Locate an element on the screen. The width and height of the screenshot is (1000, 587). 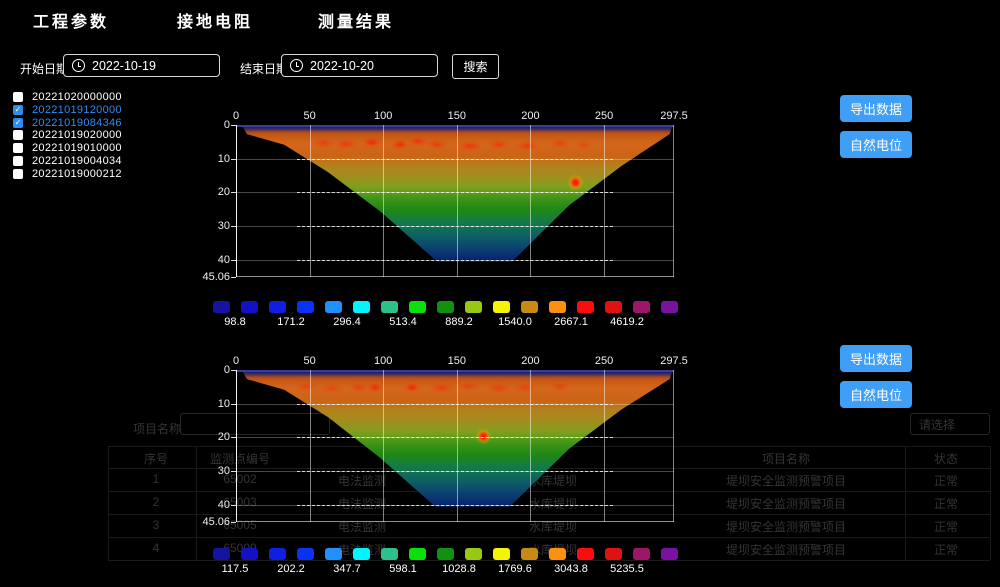
ghost-filter-label: 项目名称 is located at coordinates (157, 429).